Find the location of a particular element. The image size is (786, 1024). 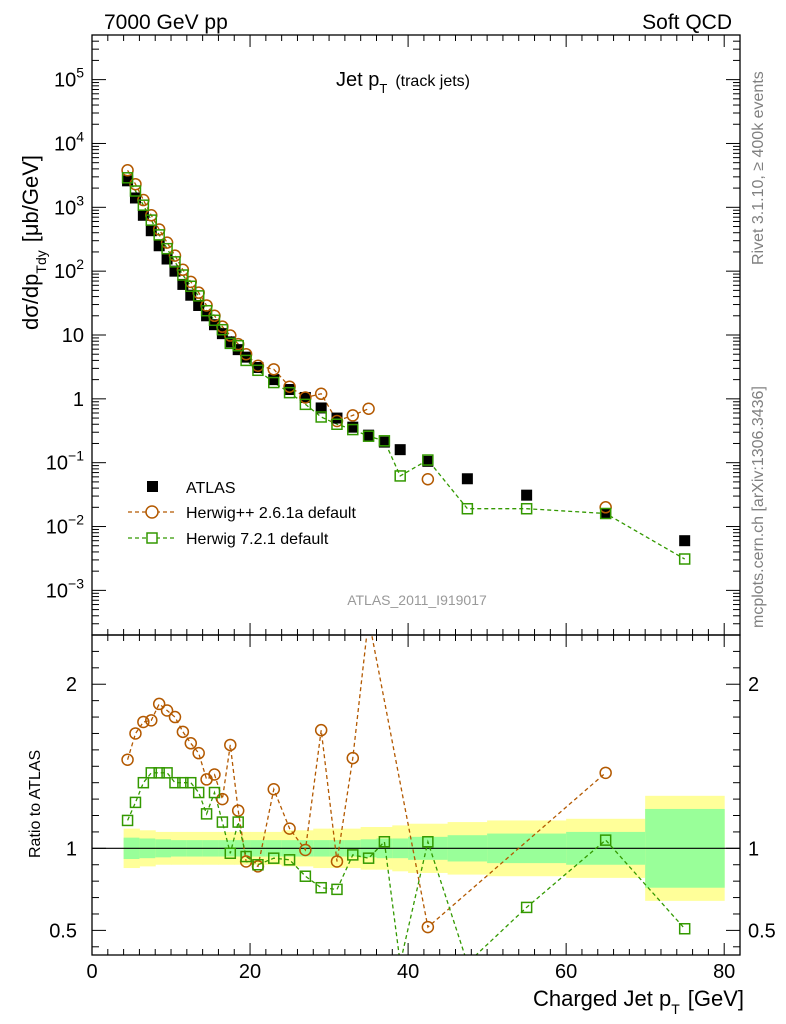

y-tick-label: 10⁻² is located at coordinates (65, 525).